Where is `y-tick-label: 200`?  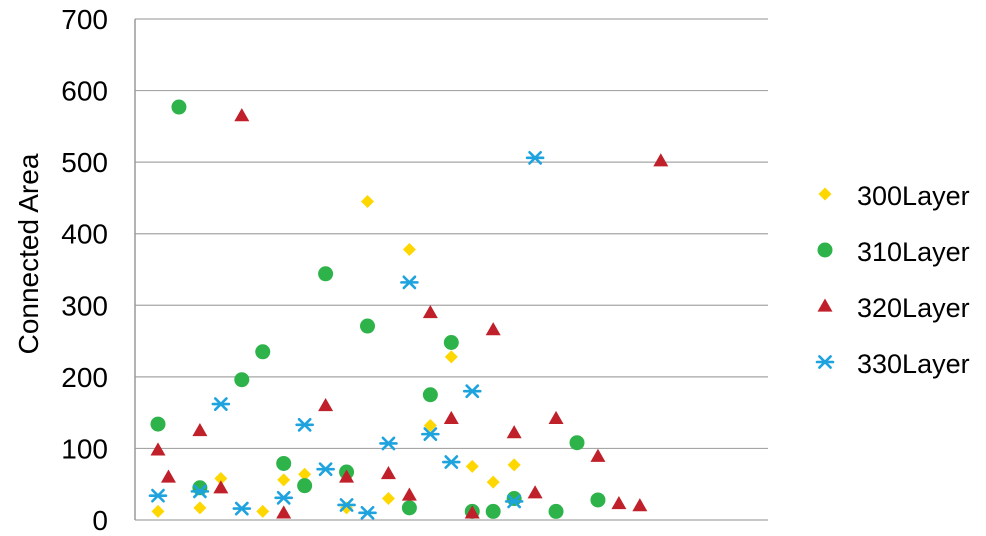 y-tick-label: 200 is located at coordinates (84, 377).